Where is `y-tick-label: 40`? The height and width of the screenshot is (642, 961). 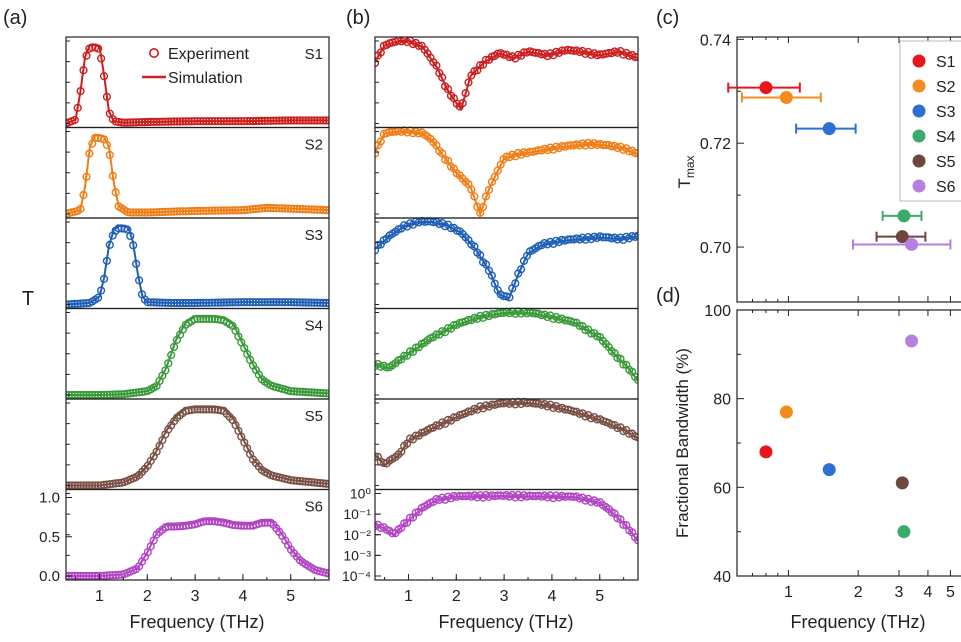
y-tick-label: 40 is located at coordinates (722, 577).